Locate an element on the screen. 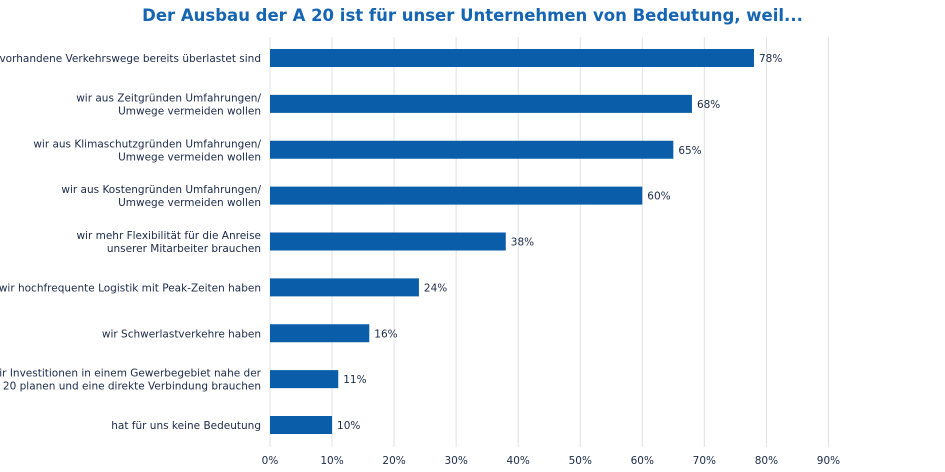 This screenshot has width=945, height=472. x-tick-label: 80% is located at coordinates (766, 461).